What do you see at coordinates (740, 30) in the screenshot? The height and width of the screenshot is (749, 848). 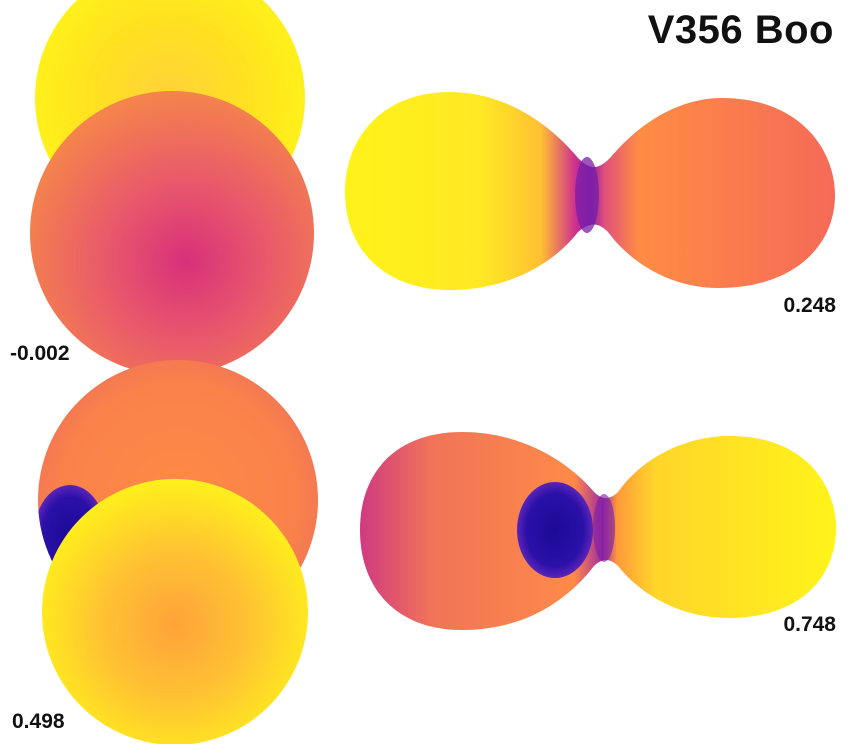 I see `figure-title: V356 Boo` at bounding box center [740, 30].